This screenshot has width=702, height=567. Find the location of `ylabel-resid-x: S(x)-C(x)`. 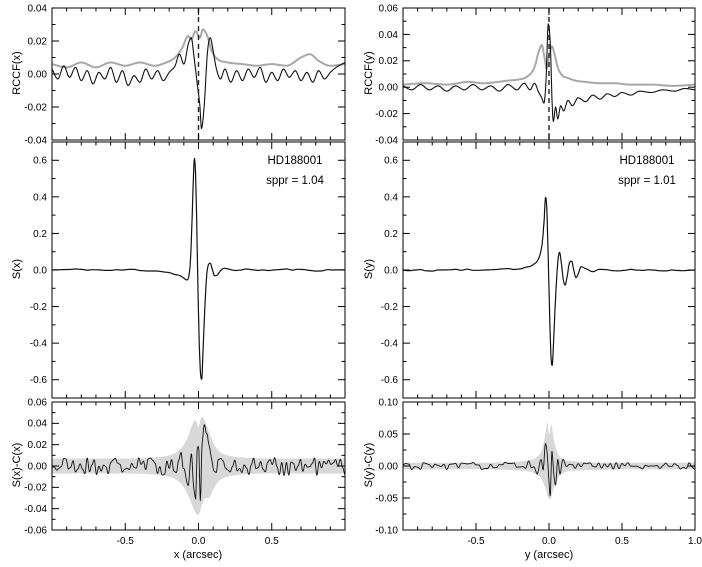

ylabel-resid-x: S(x)-C(x) is located at coordinates (17, 465).